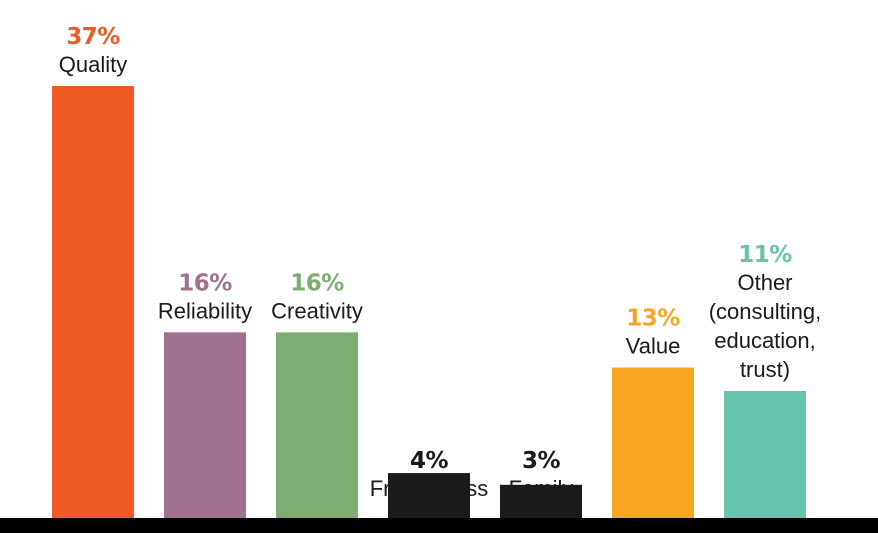 This screenshot has height=533, width=878. Describe the element at coordinates (765, 340) in the screenshot. I see `category-label: education,` at that location.